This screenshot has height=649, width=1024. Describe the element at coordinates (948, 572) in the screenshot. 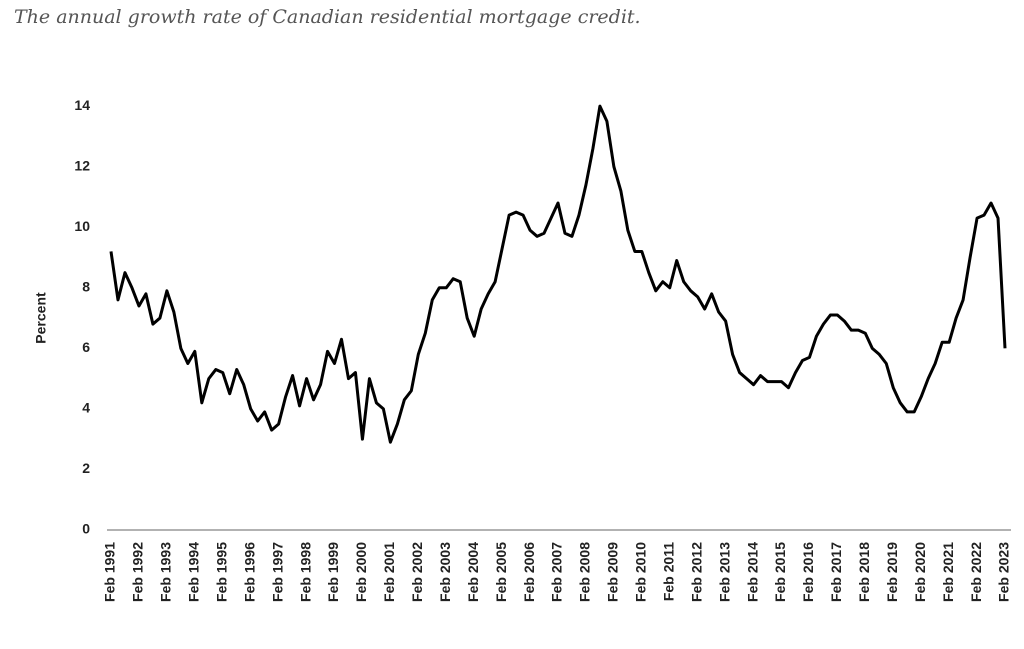

I see `x-tick-label: Feb 2021` at that location.